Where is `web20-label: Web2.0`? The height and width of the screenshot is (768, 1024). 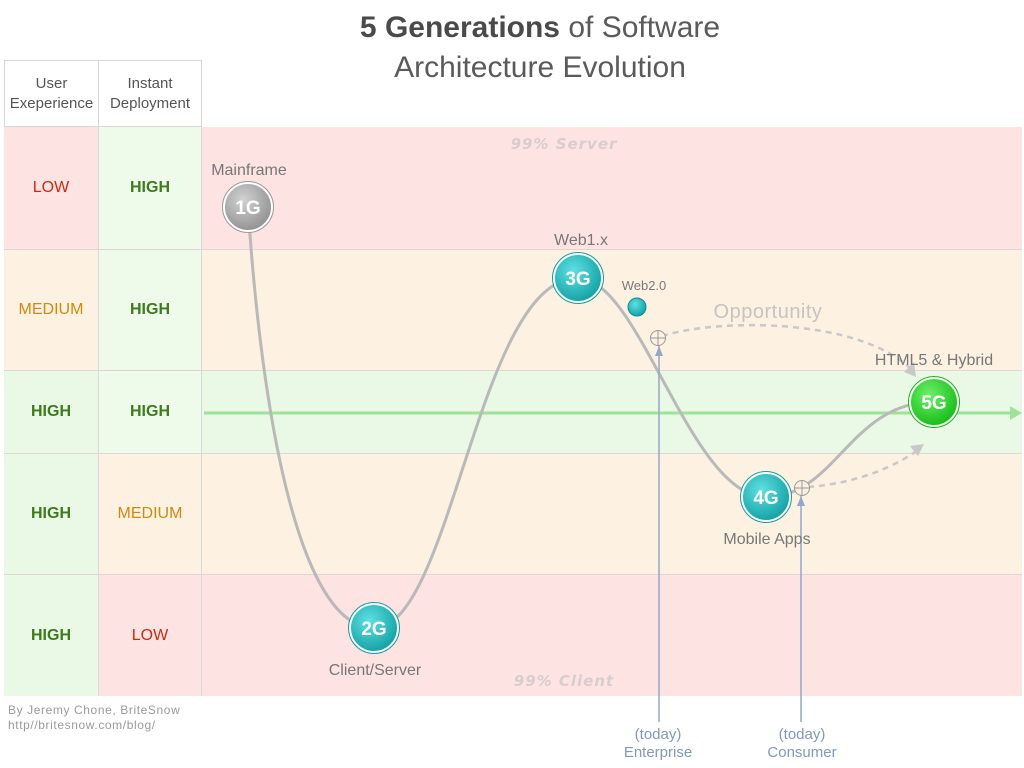
web20-label: Web2.0 is located at coordinates (644, 285).